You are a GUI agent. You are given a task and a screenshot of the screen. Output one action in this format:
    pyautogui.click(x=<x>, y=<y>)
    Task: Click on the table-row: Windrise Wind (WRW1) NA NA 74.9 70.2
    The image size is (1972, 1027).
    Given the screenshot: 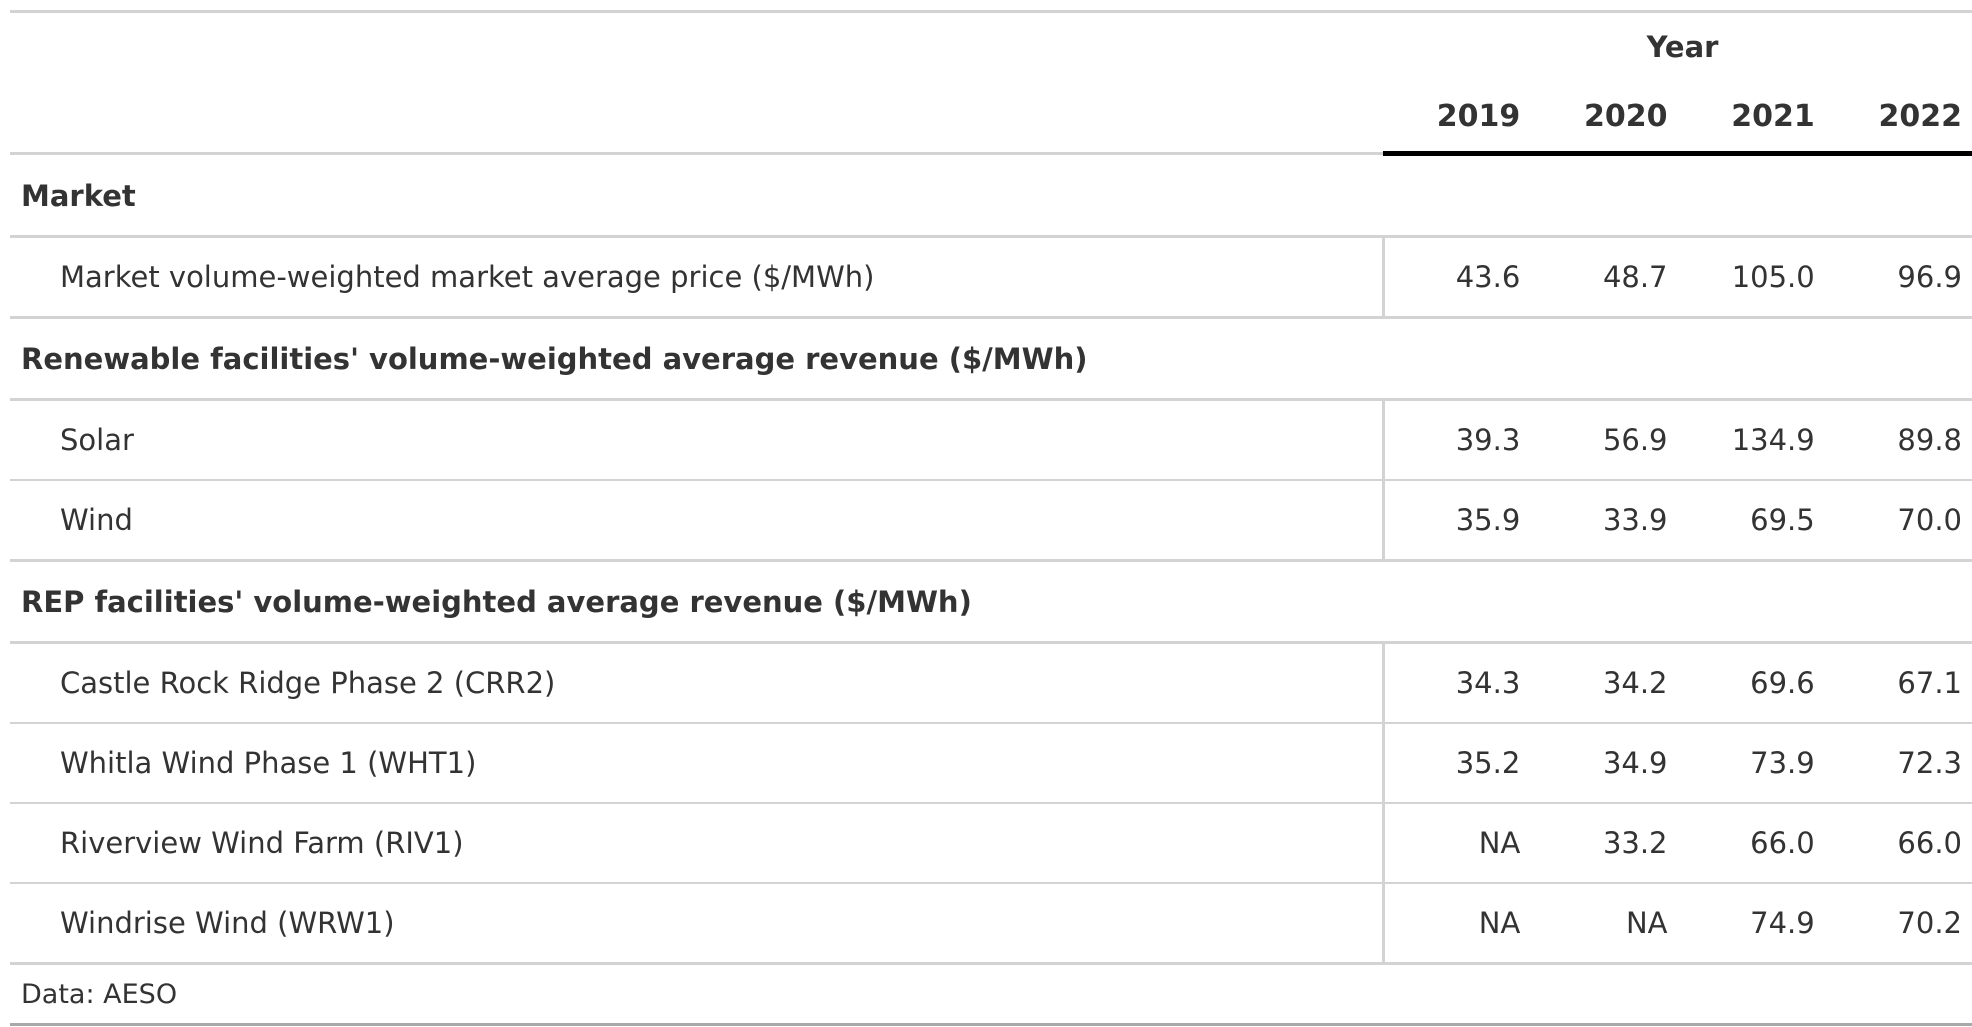 What is the action you would take?
    pyautogui.click(x=991, y=924)
    